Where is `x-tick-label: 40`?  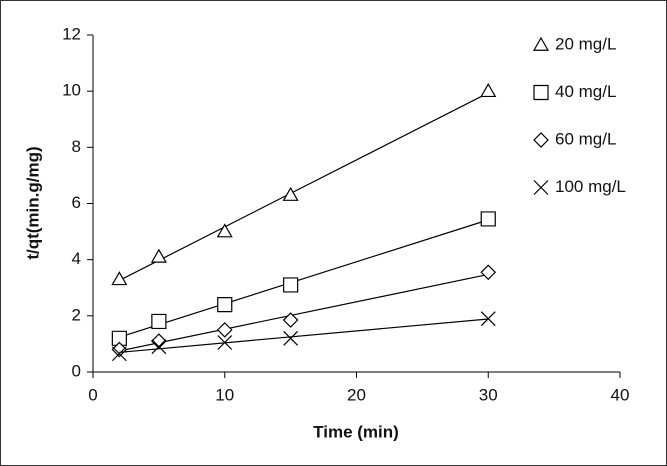
x-tick-label: 40 is located at coordinates (620, 394).